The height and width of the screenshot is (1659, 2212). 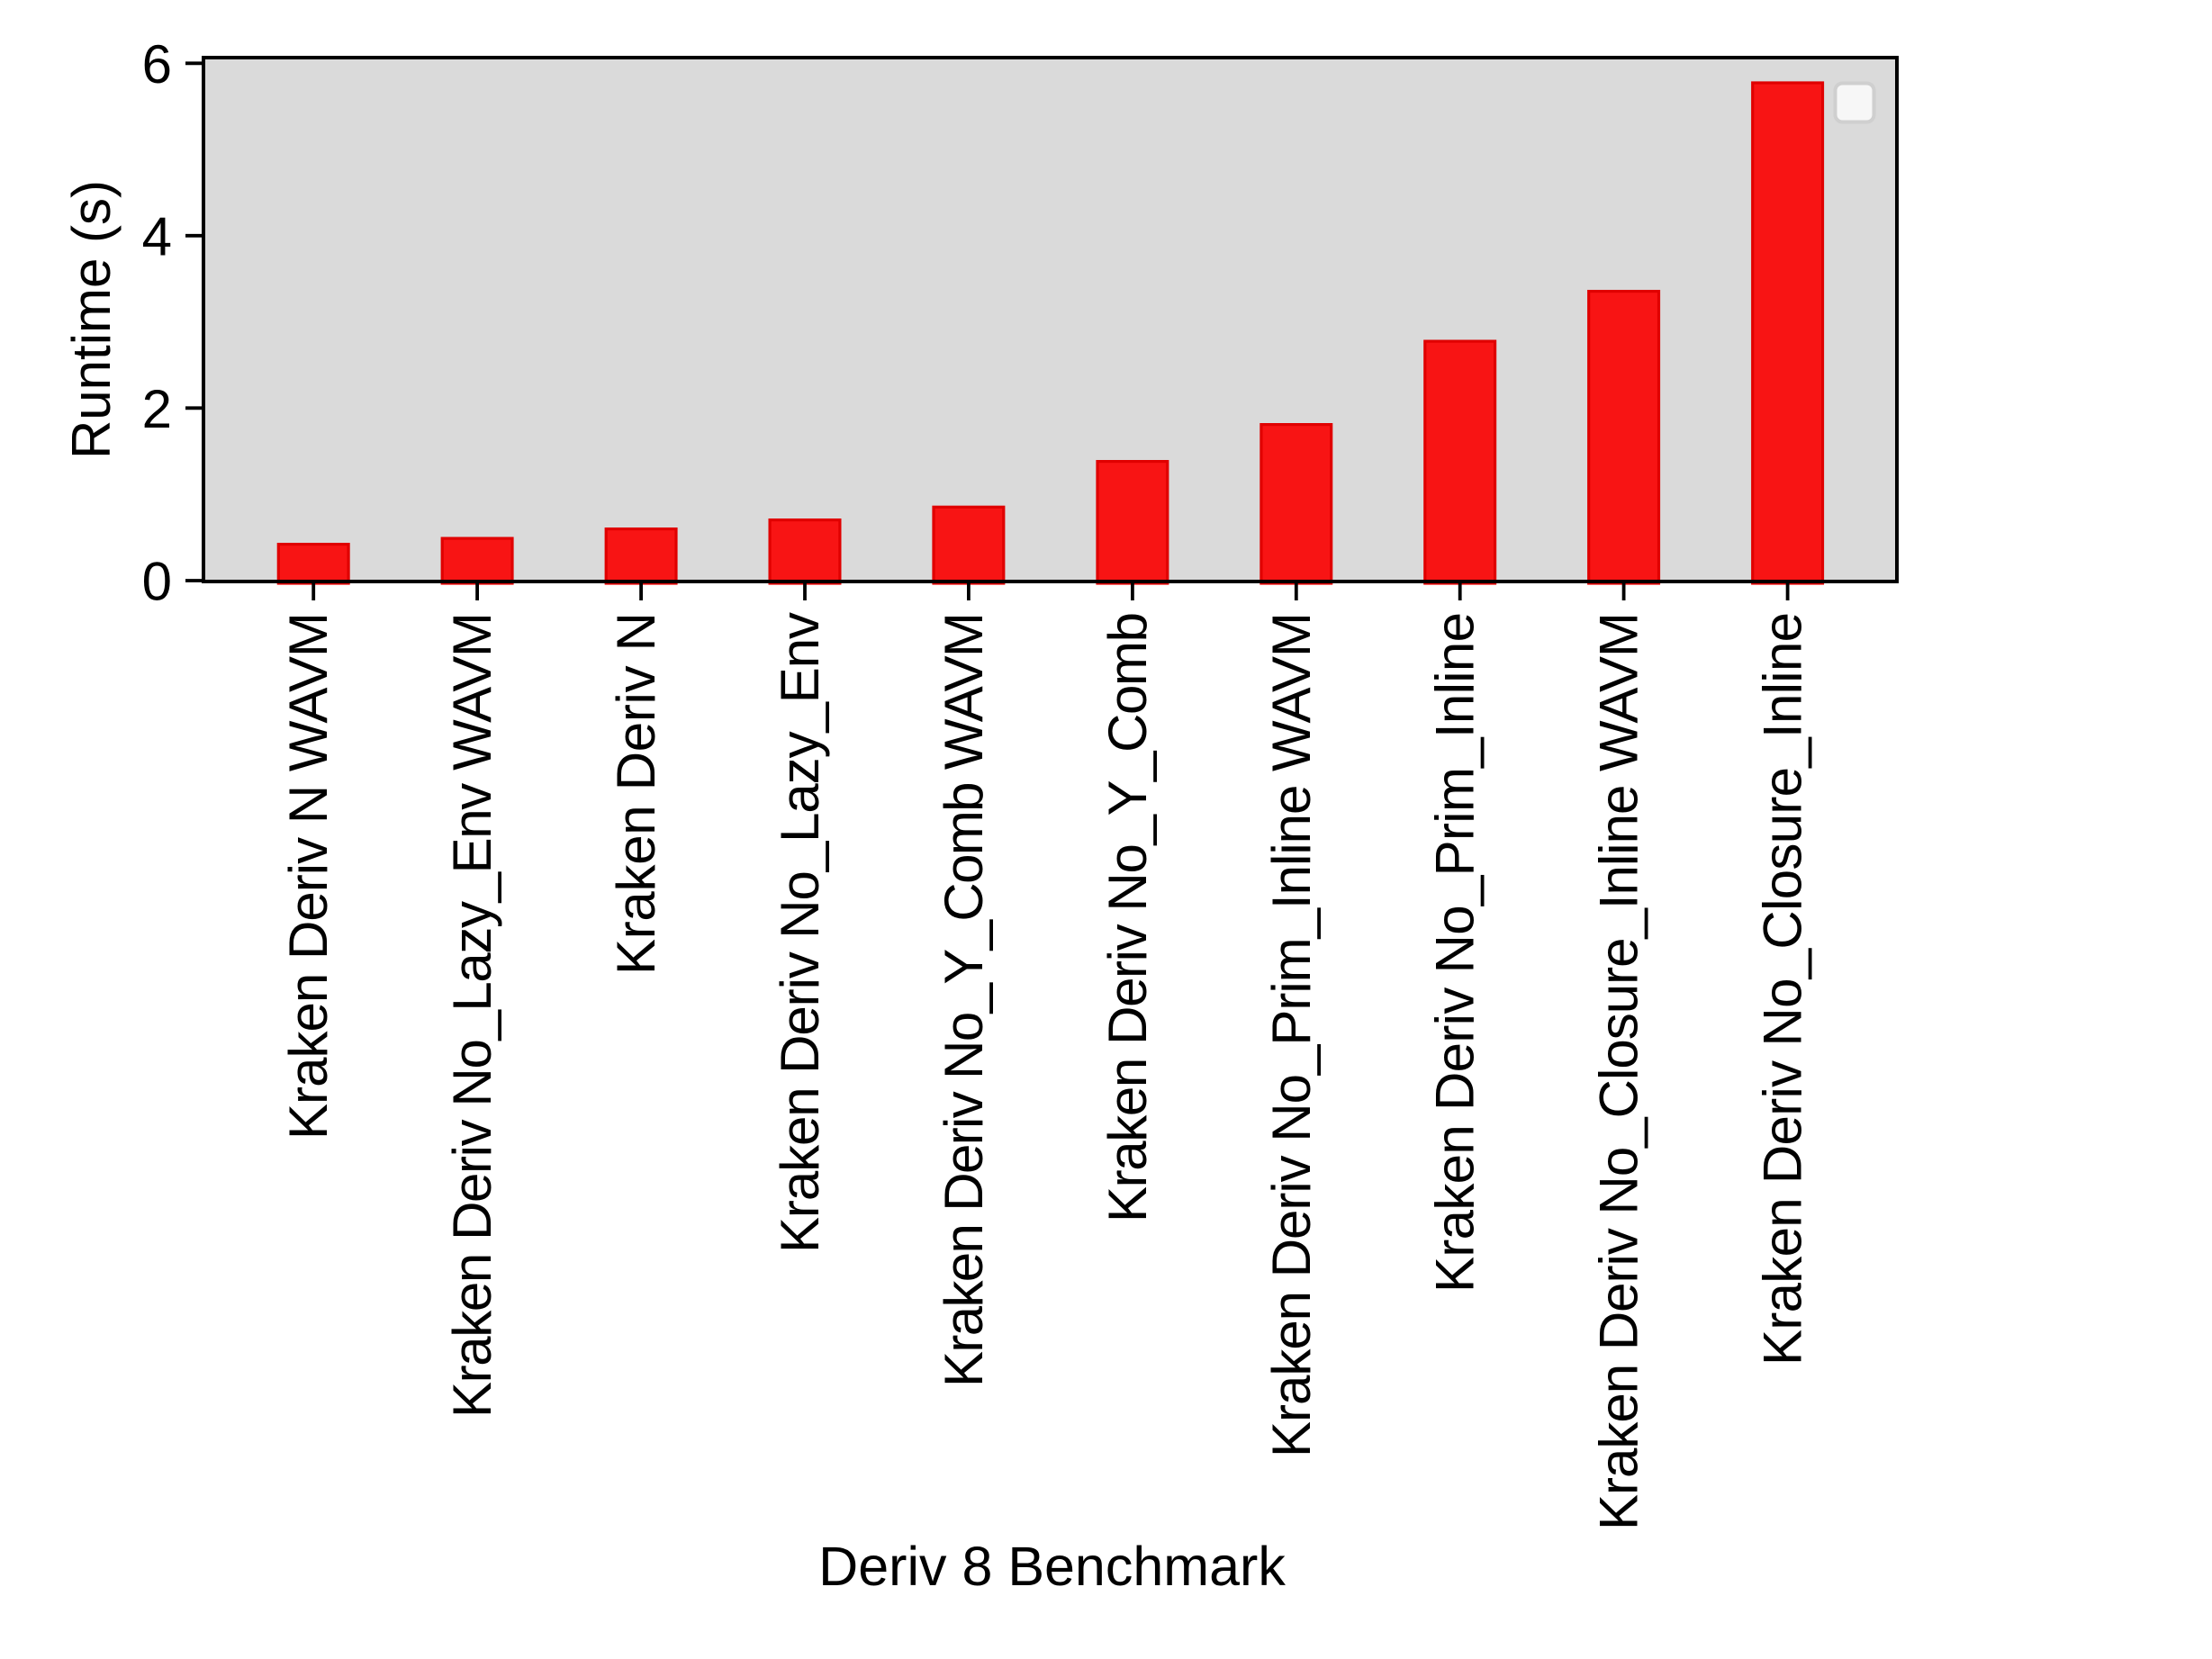 What do you see at coordinates (1455, 952) in the screenshot?
I see `svg-text: Kraken Deriv No_Prim_Inline` at bounding box center [1455, 952].